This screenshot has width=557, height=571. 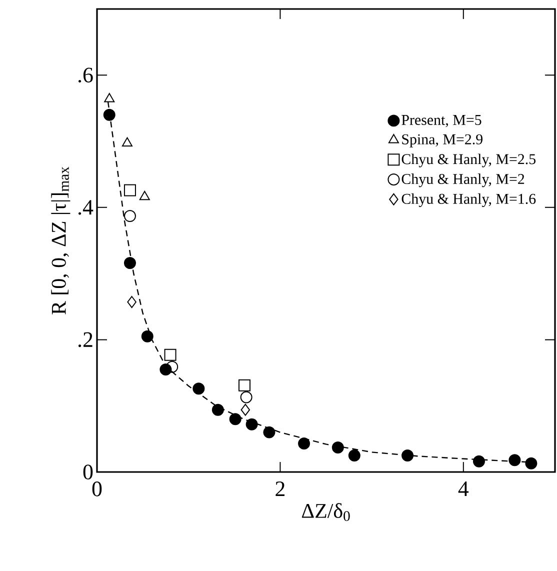 What do you see at coordinates (326, 512) in the screenshot?
I see `x-axis-title: ΔZ/δ$_{0}$` at bounding box center [326, 512].